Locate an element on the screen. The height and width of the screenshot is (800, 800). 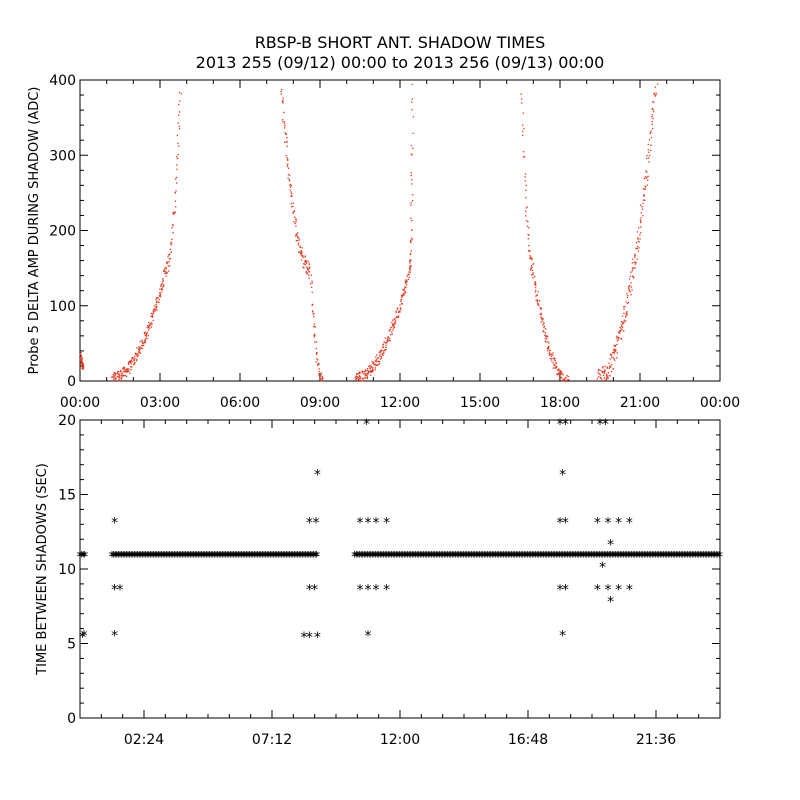
panel2-x-tick-label: 02:24 is located at coordinates (144, 740).